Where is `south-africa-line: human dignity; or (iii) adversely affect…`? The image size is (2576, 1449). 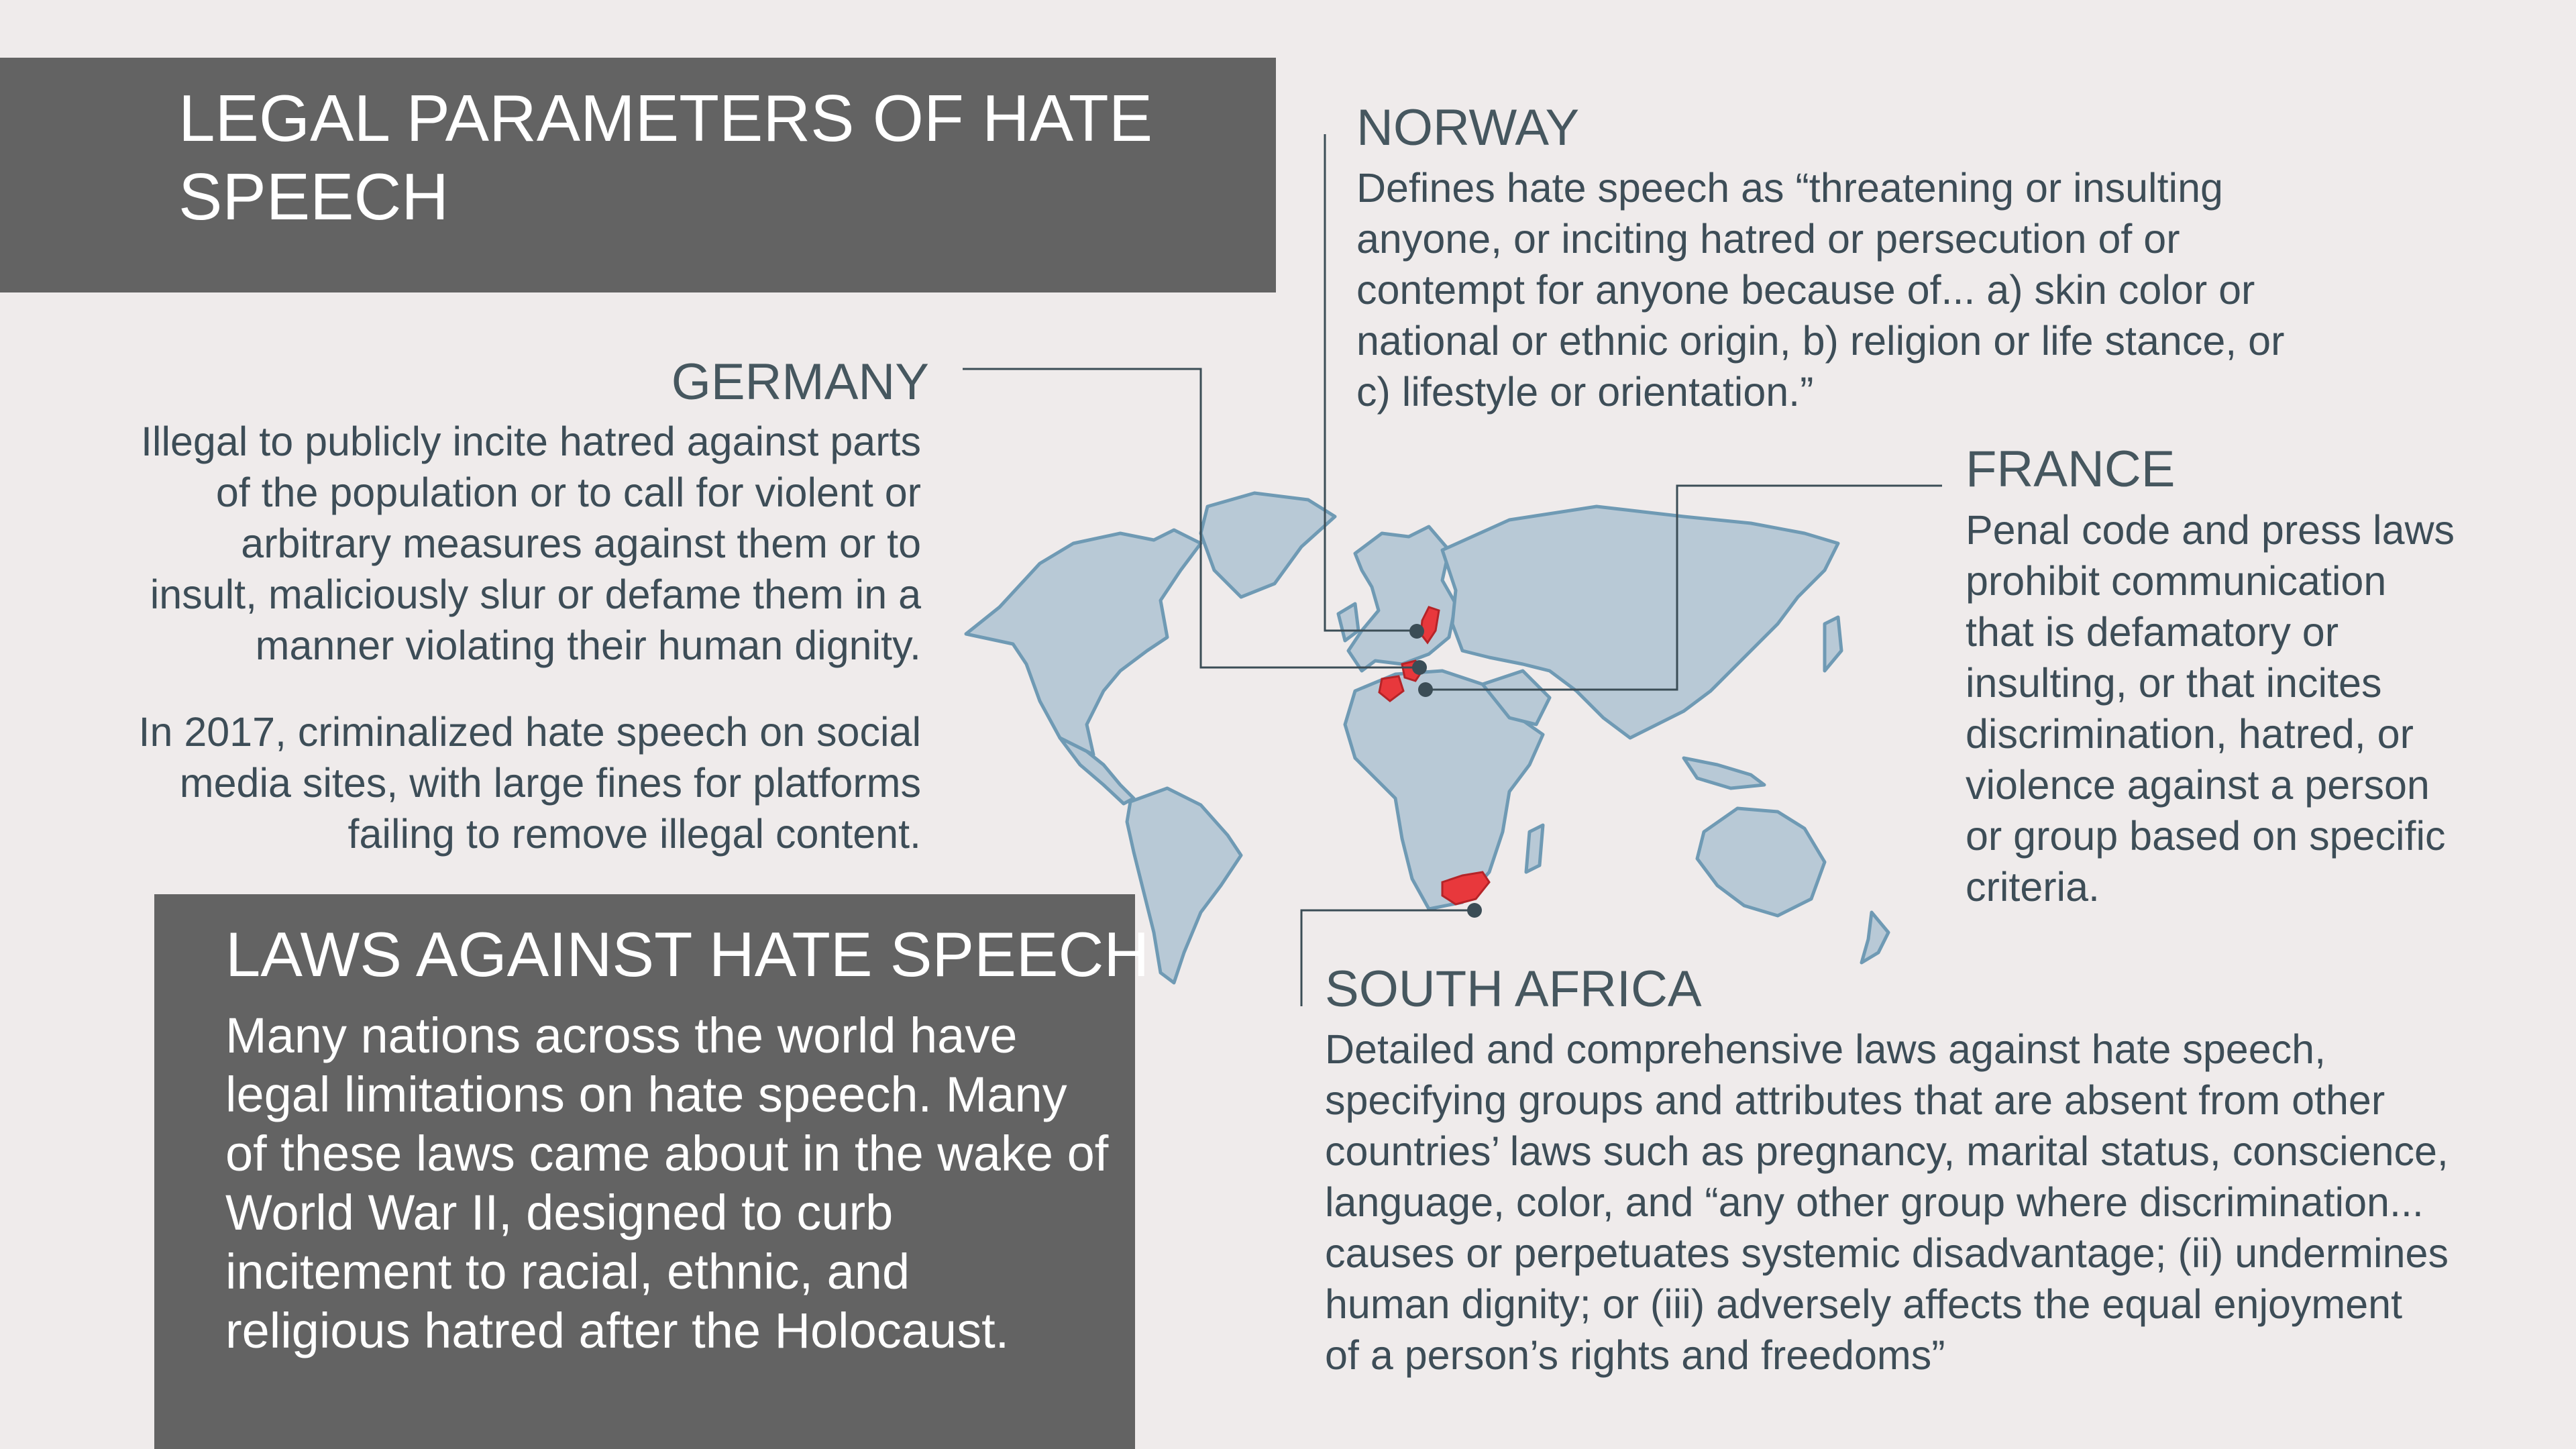 south-africa-line: human dignity; or (iii) adversely affect… is located at coordinates (1864, 1304).